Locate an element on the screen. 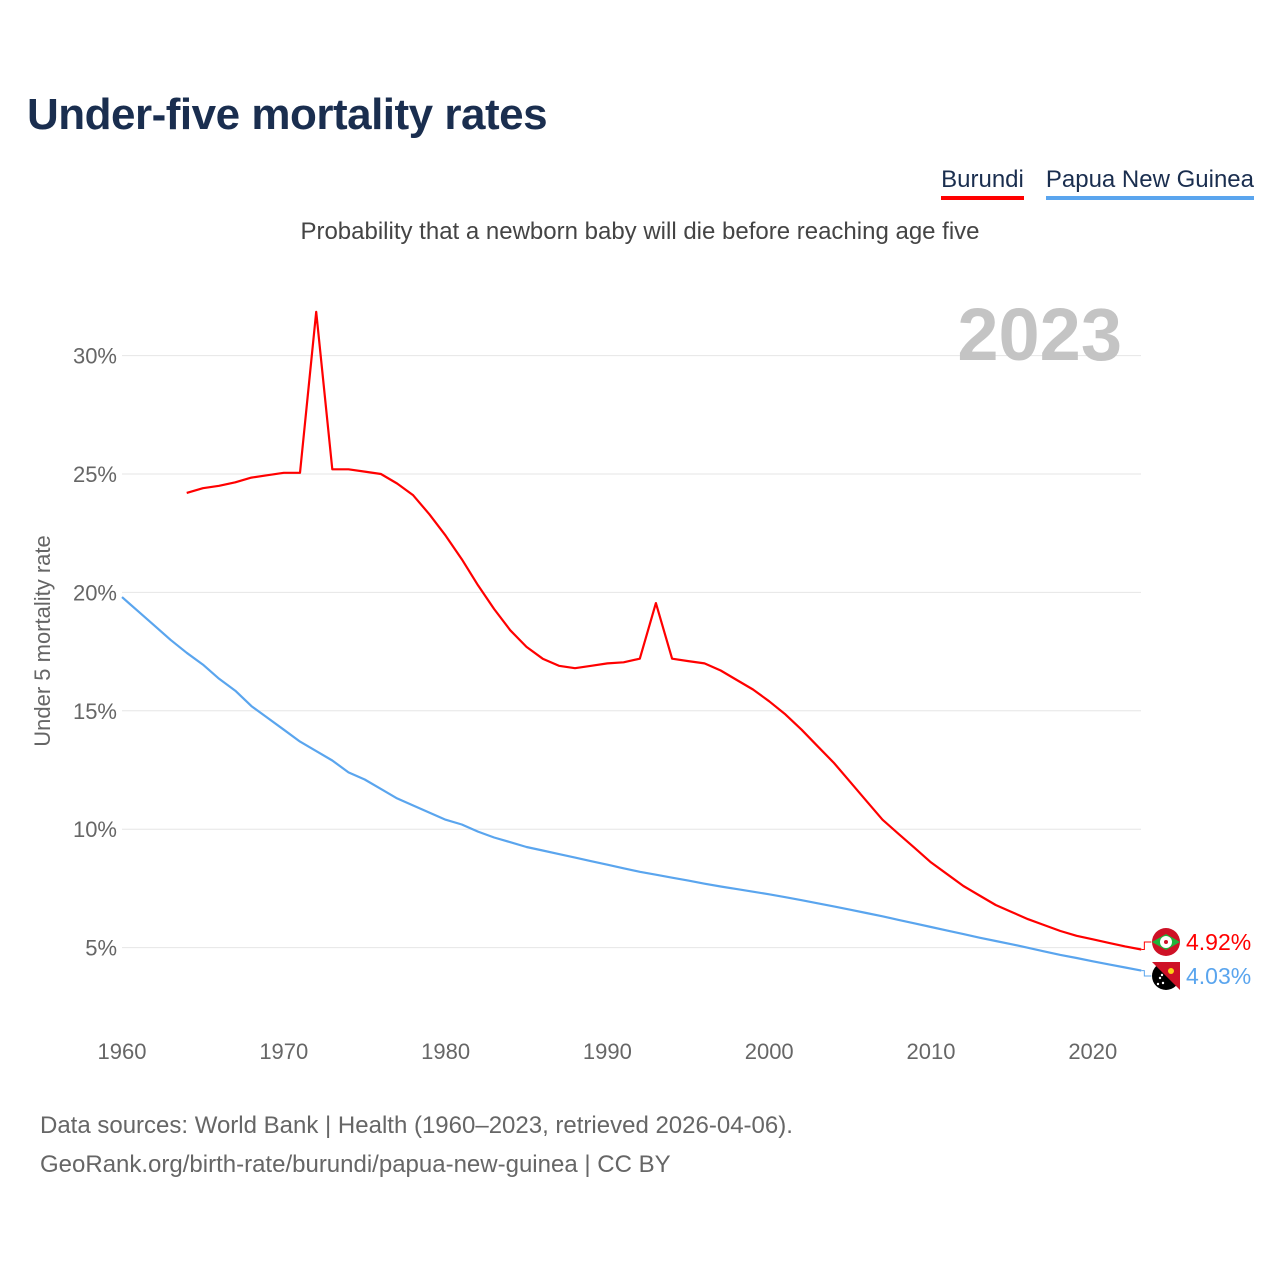  x-tick-label: 2000 is located at coordinates (769, 1051).